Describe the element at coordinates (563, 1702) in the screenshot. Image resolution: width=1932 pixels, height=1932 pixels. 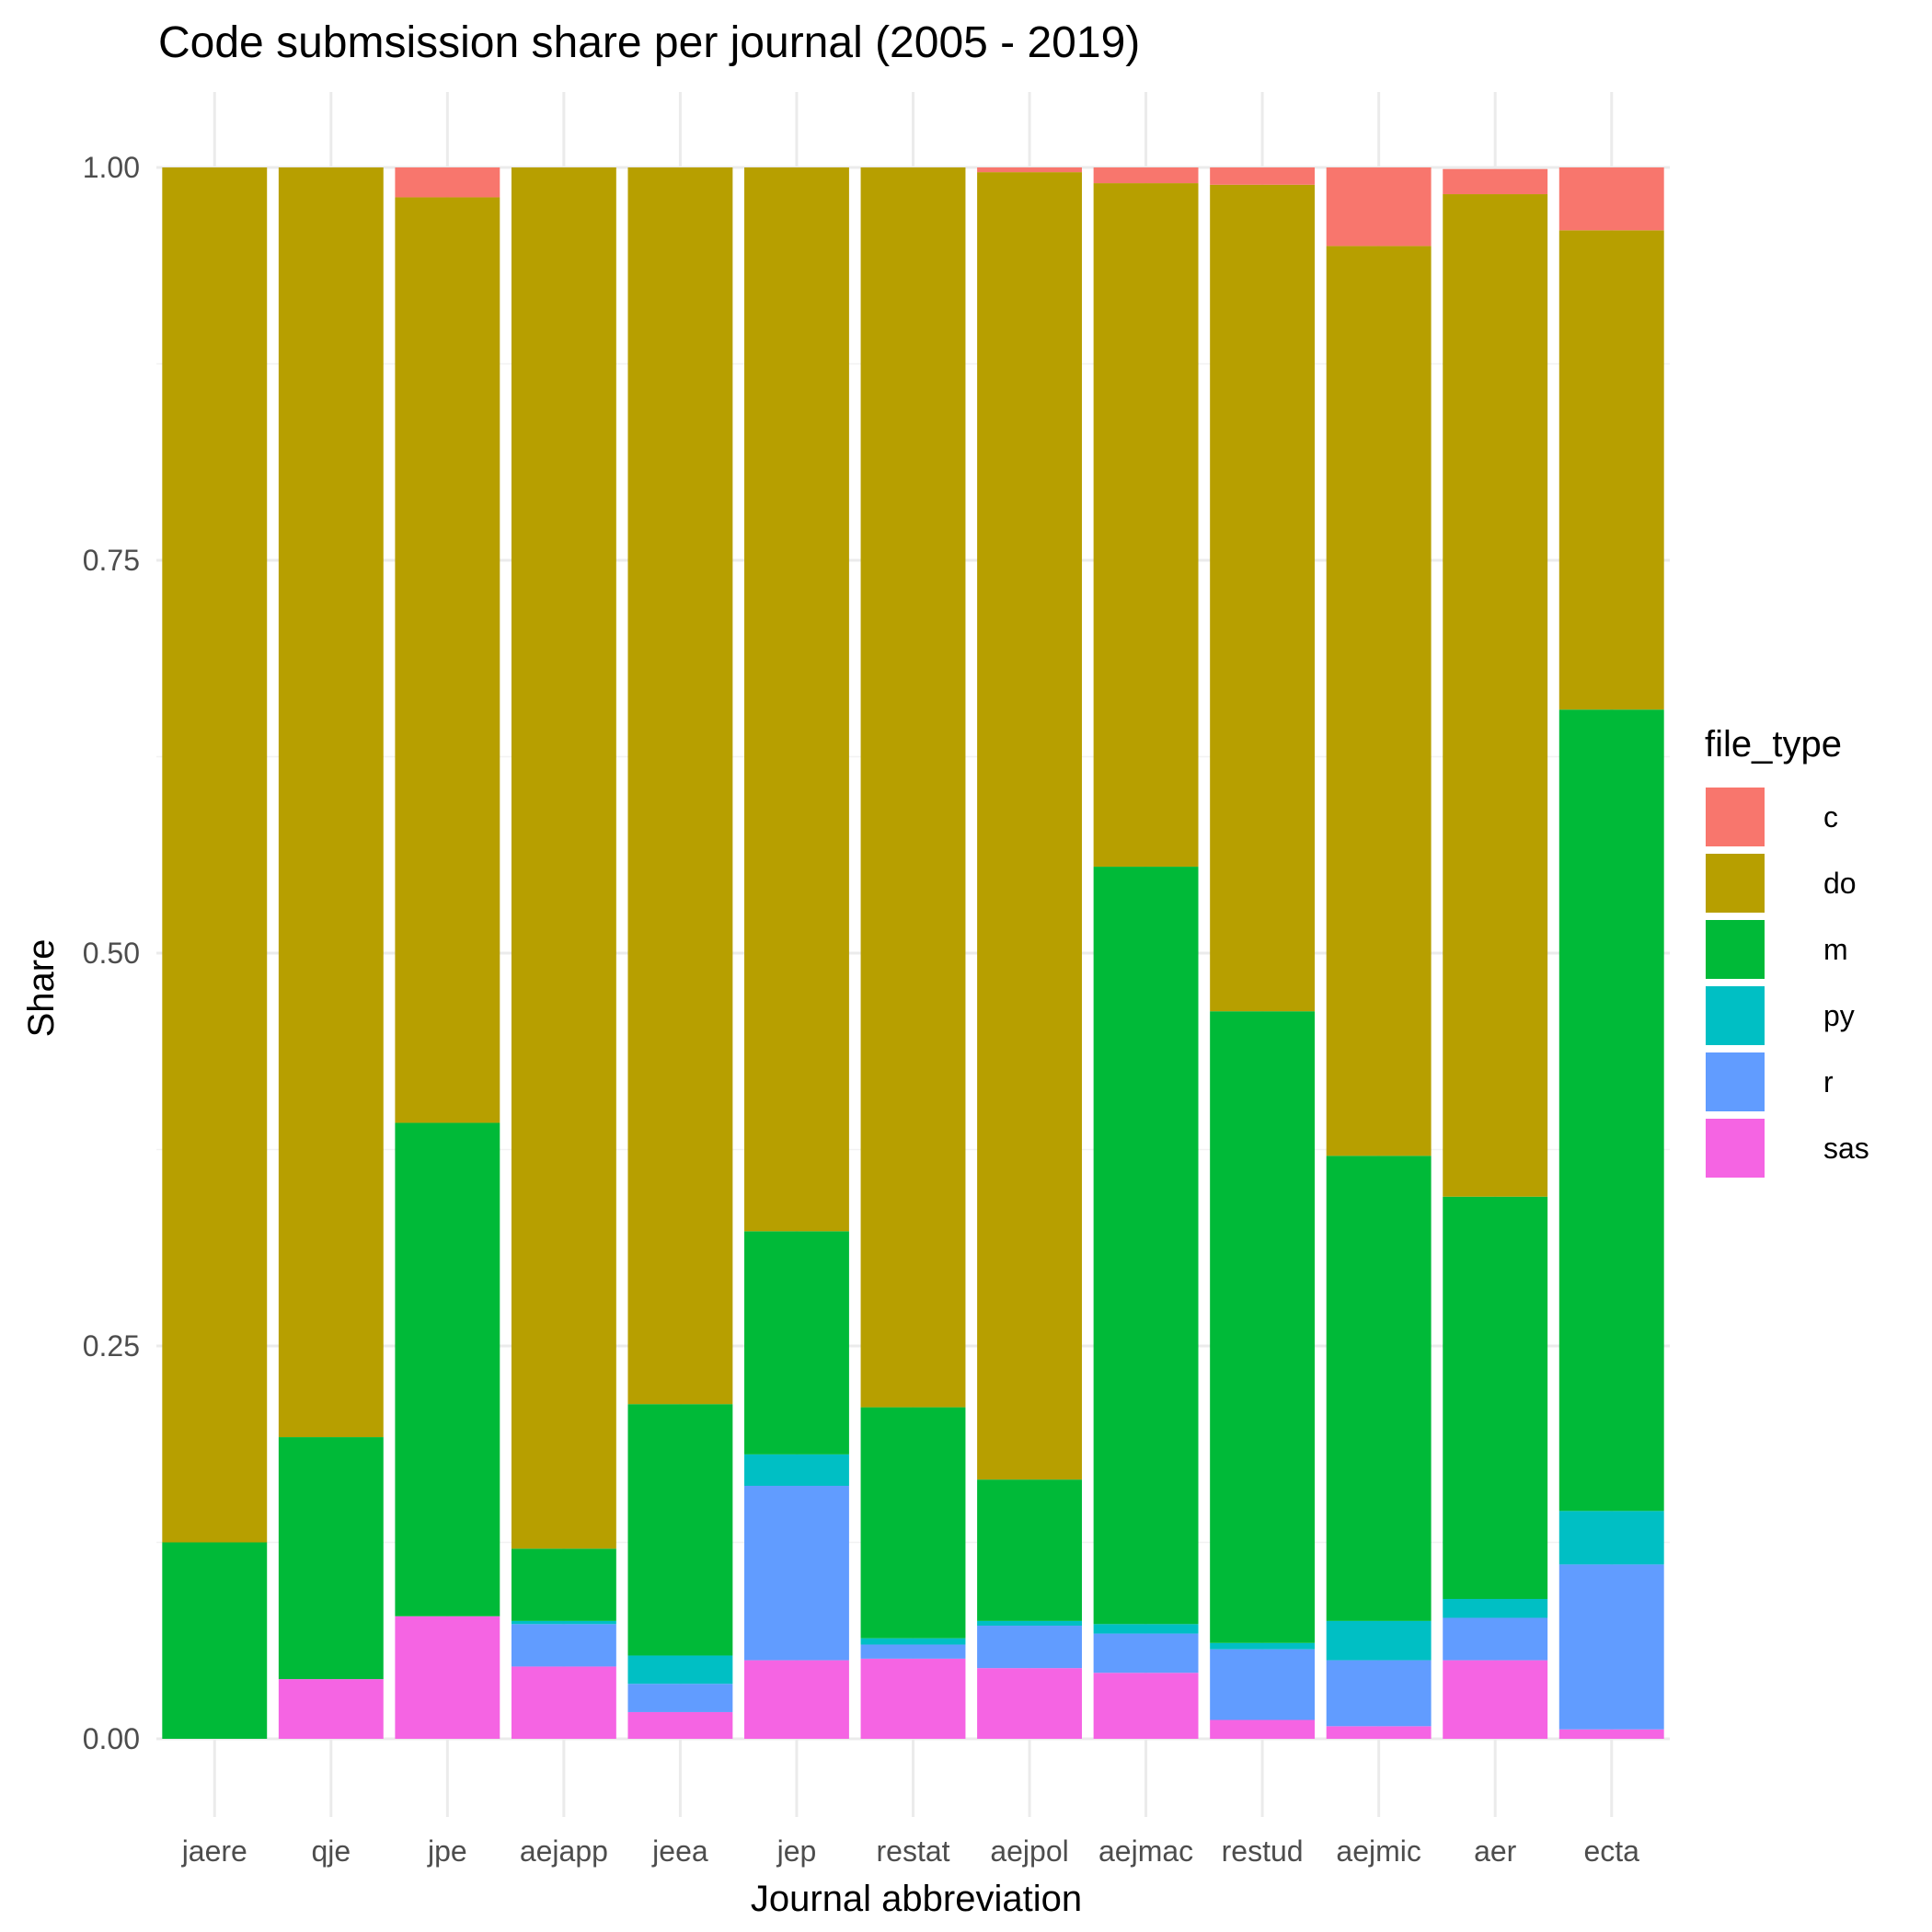
I see `bar-segment-aejapp-sas` at that location.